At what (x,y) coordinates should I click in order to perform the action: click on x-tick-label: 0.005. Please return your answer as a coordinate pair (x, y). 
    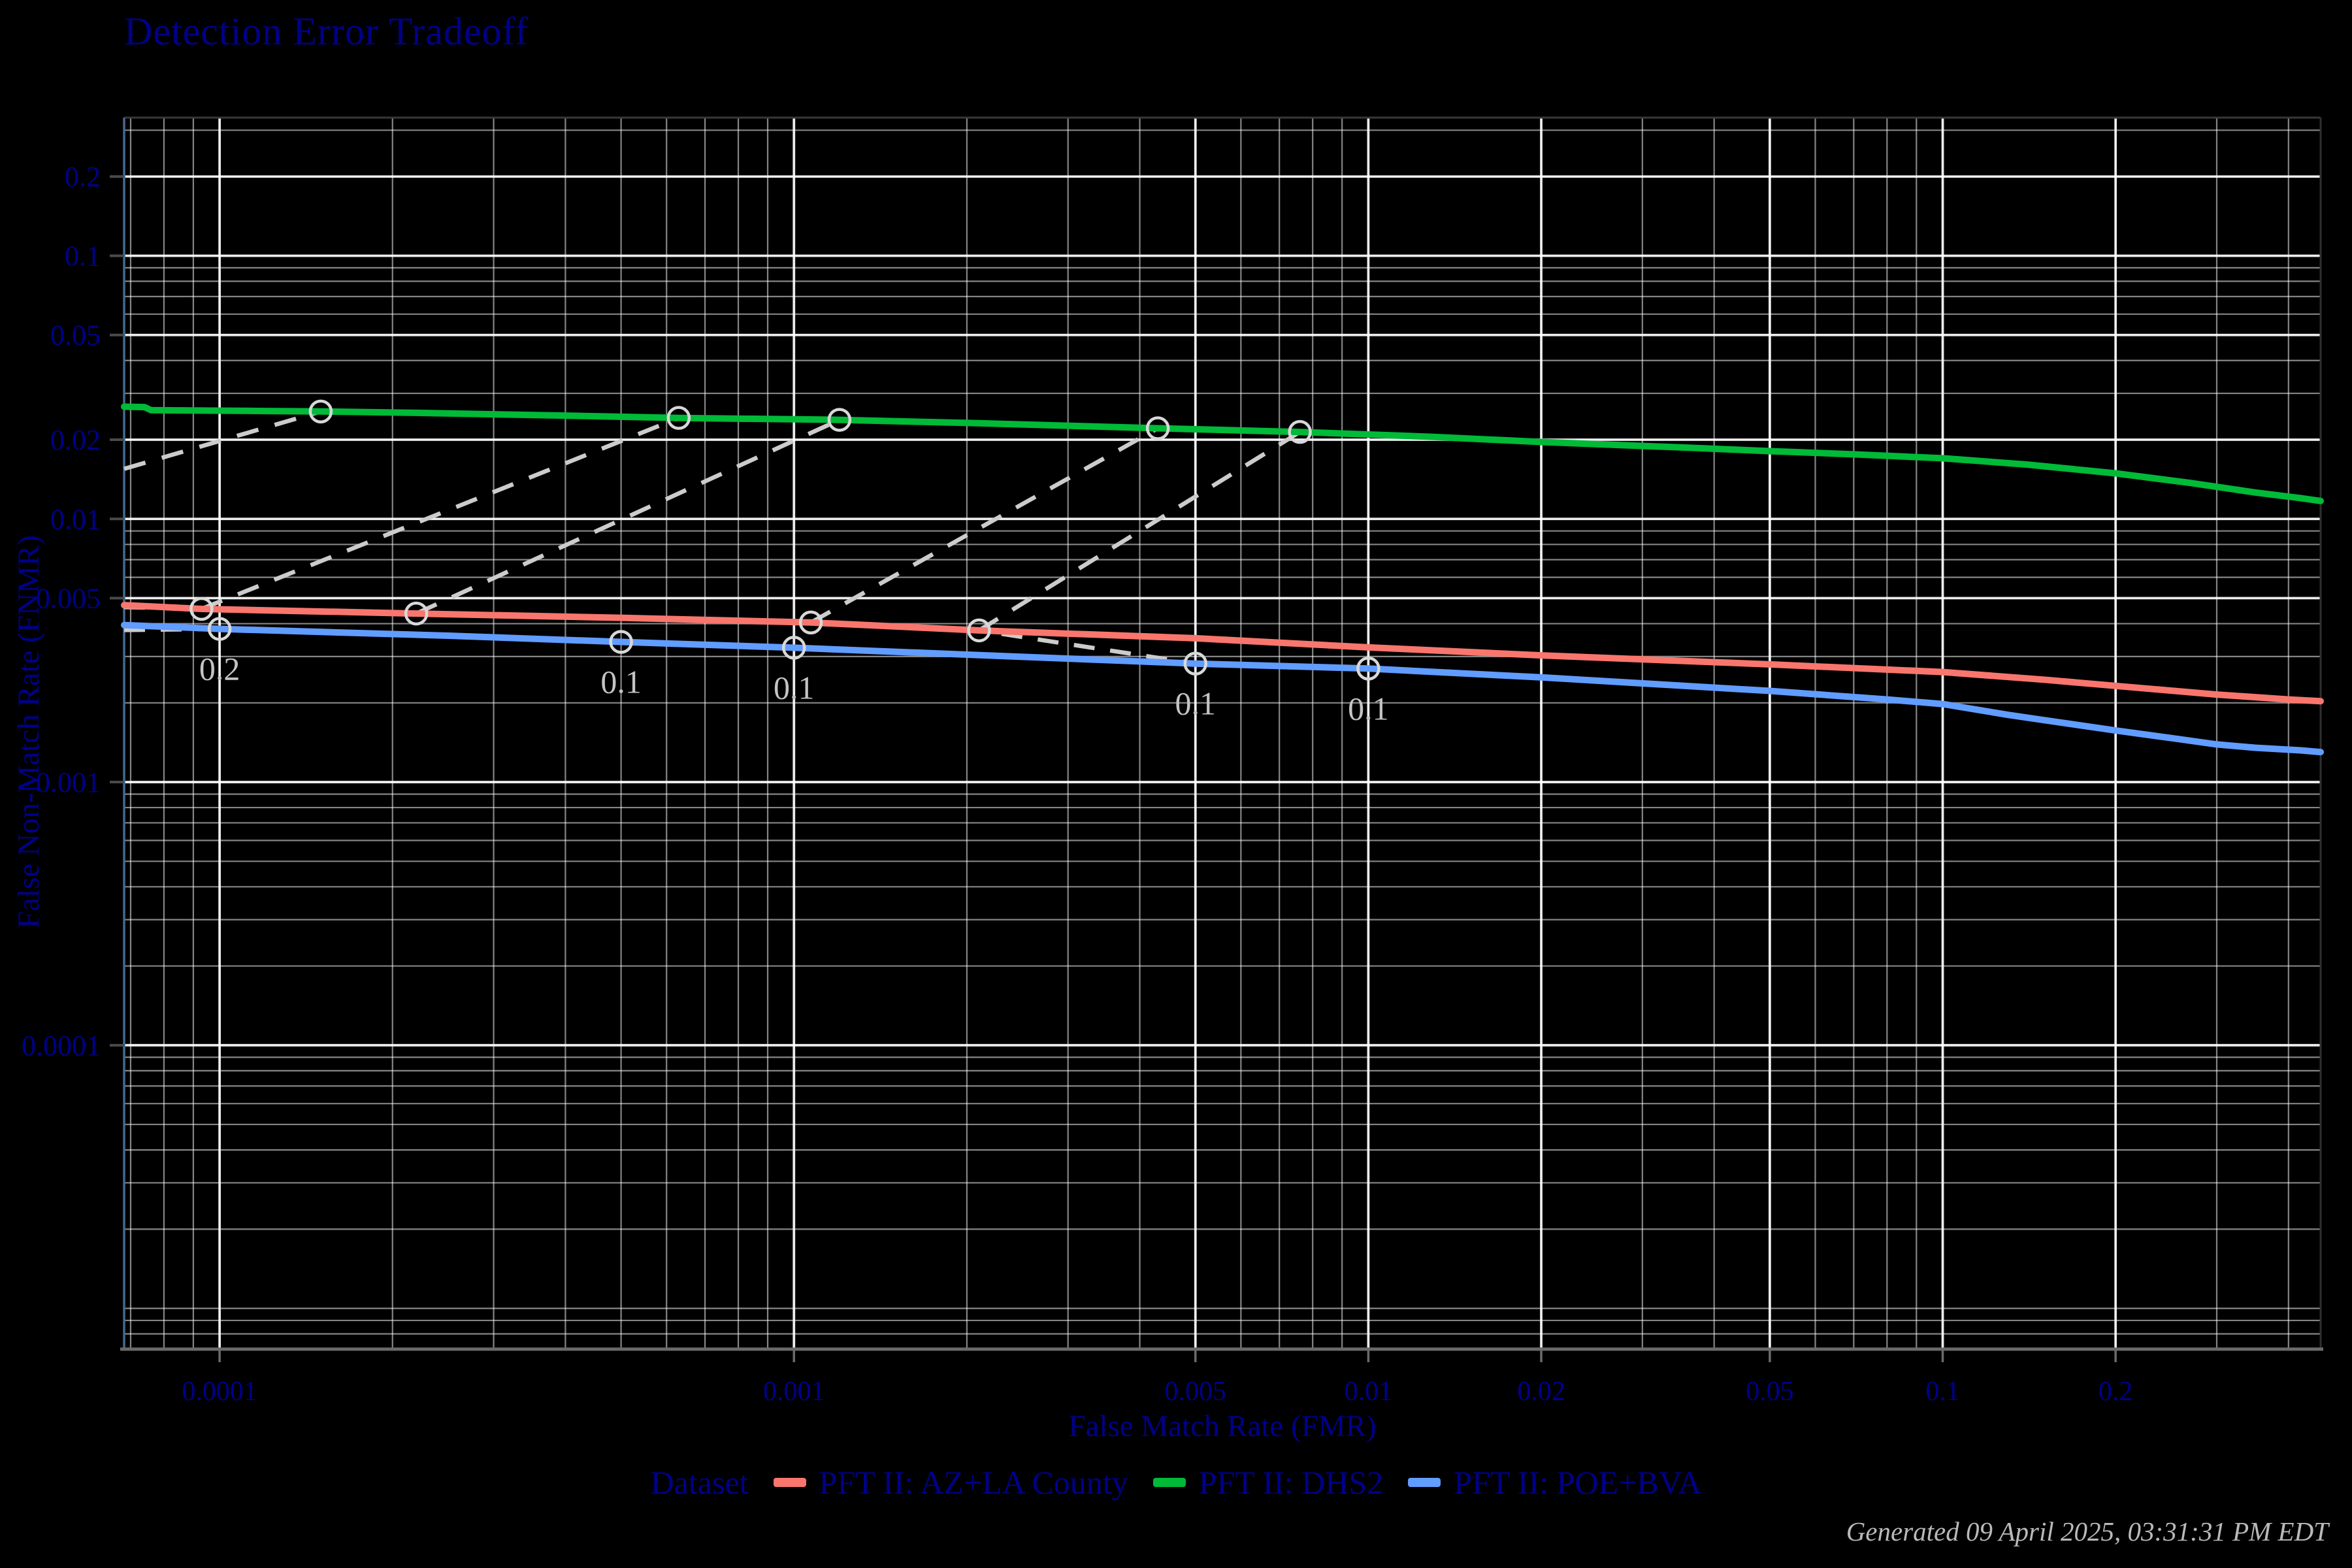
    Looking at the image, I should click on (1195, 1392).